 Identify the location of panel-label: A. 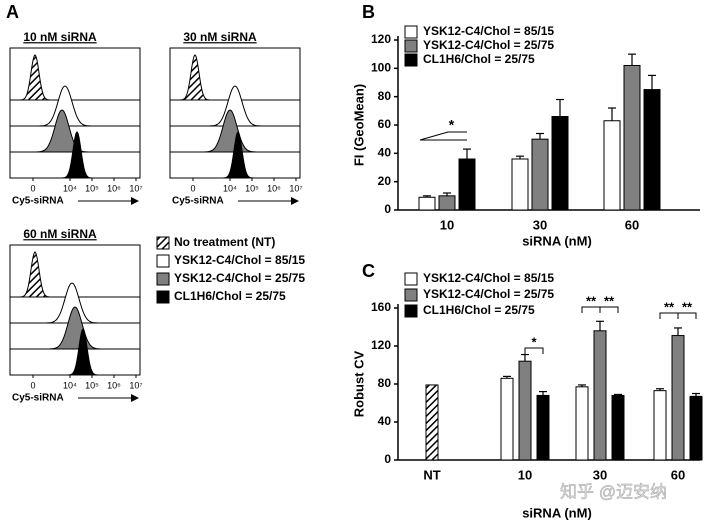
(12, 12).